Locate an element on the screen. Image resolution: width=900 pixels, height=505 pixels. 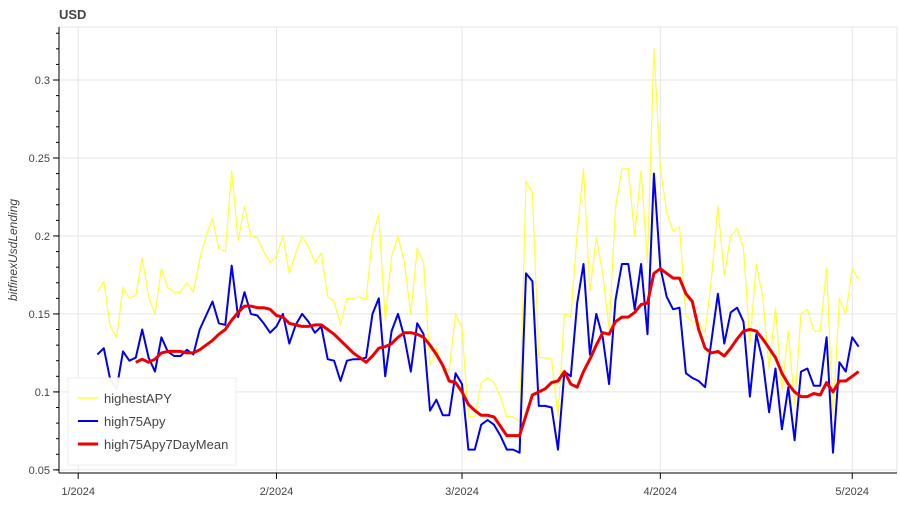
x-tick-label: 1/2024 is located at coordinates (78, 492).